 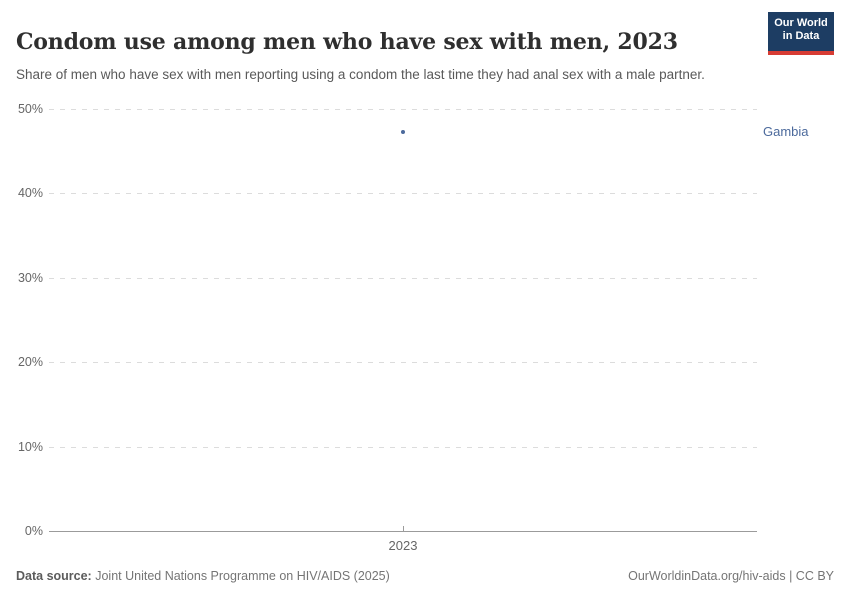 I want to click on entity-label-gambia: Gambia, so click(x=786, y=131).